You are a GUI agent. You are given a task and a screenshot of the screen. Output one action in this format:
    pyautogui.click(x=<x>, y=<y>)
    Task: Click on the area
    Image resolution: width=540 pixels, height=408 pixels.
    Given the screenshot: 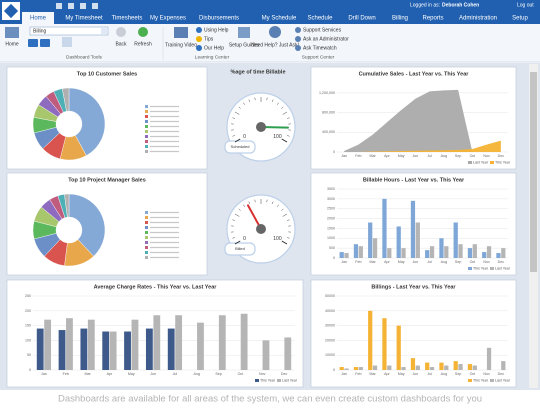 What is the action you would take?
    pyautogui.click(x=422, y=146)
    